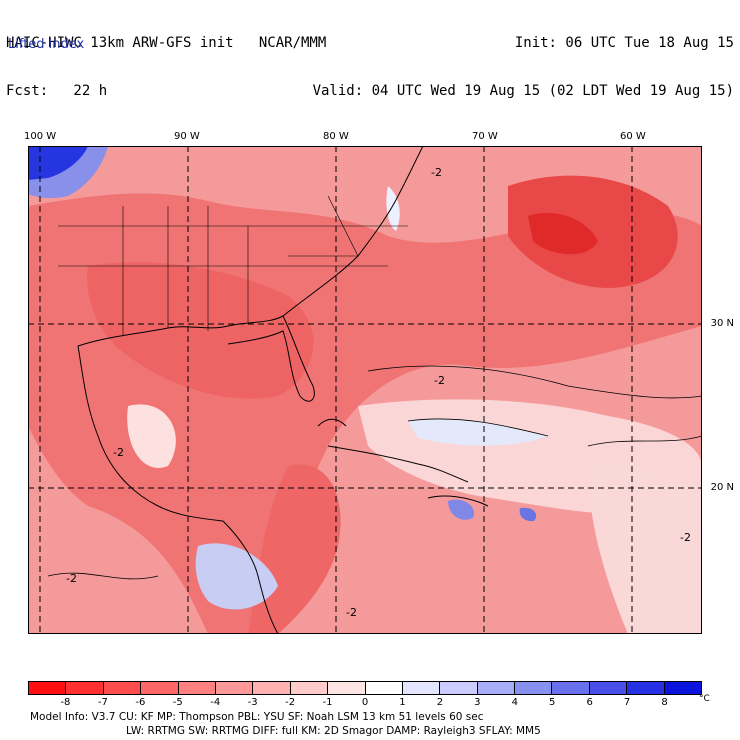  I want to click on lon-label-70w: 70 W, so click(485, 136).